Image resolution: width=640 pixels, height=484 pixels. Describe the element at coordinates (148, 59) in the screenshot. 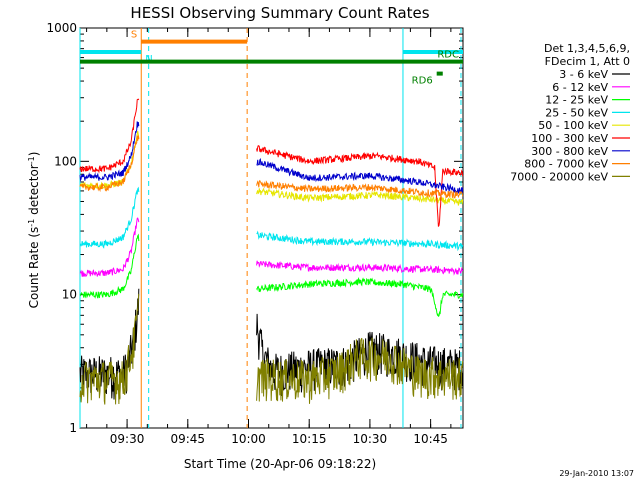

I see `flag-label-n: N` at that location.